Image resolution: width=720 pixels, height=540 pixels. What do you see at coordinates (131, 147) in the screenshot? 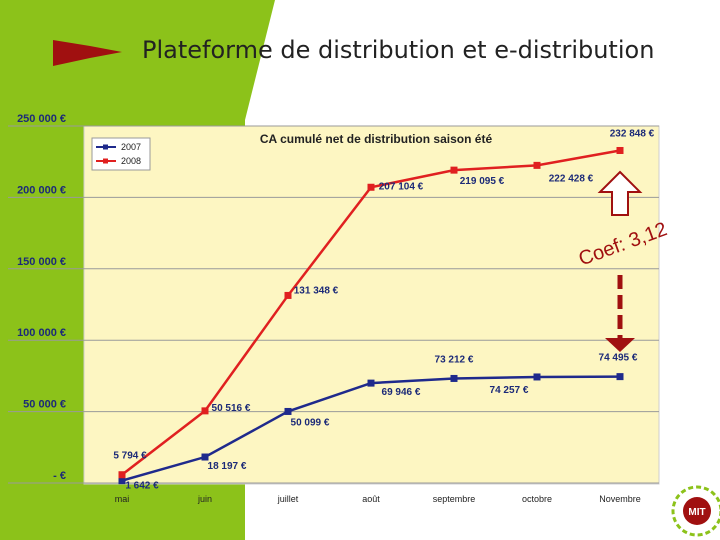
I see `legend-label-2007: 2007` at bounding box center [131, 147].